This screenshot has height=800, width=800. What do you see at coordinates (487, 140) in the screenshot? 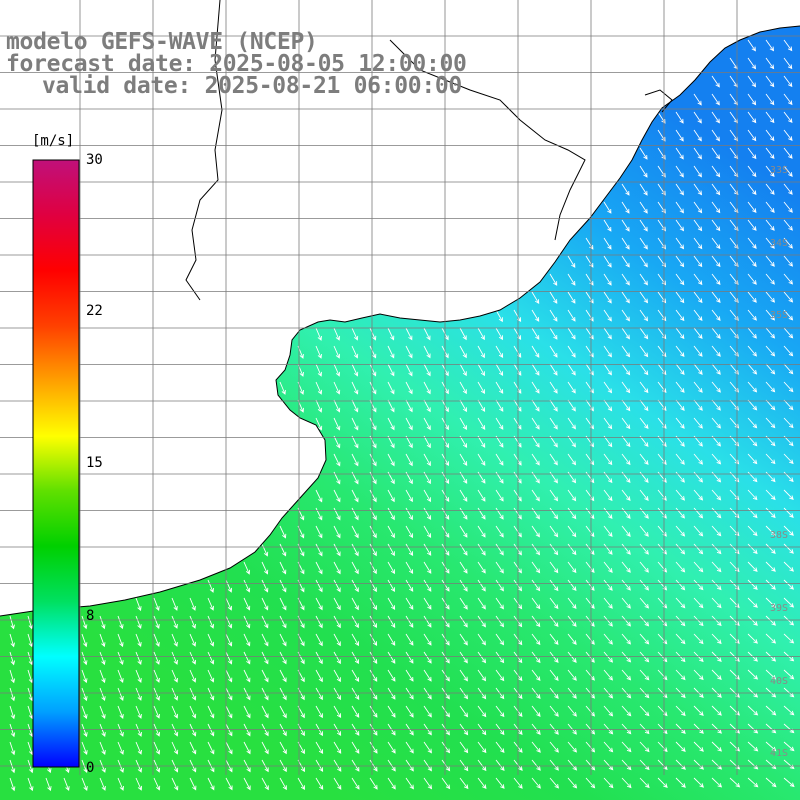
I see `border-line` at bounding box center [487, 140].